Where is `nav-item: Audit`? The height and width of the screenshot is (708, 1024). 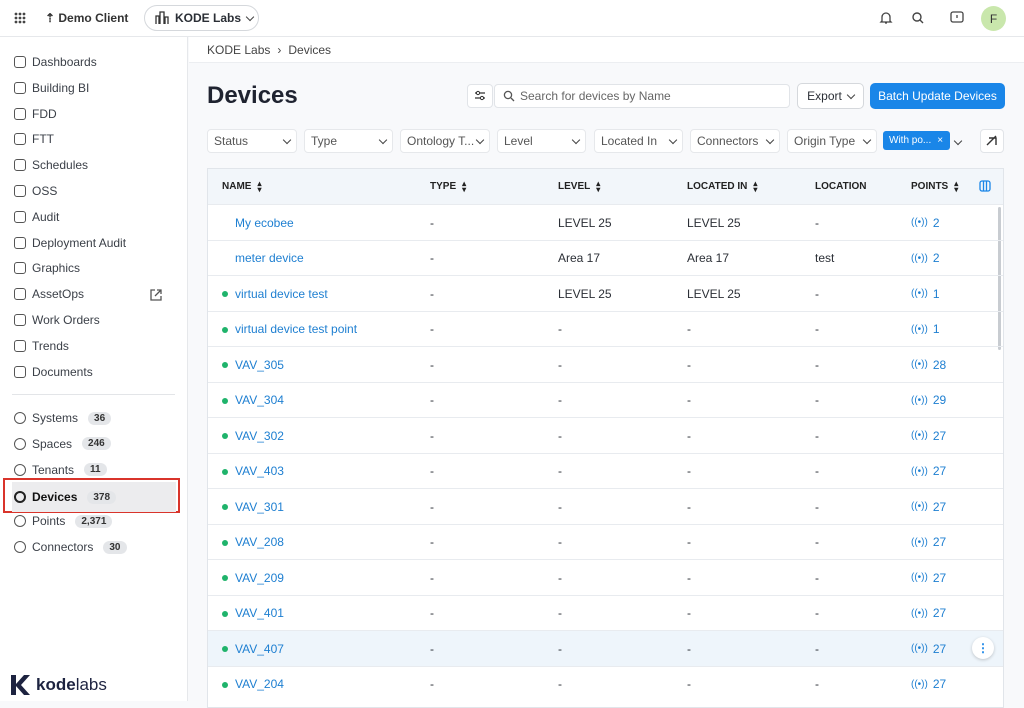
nav-item: Audit is located at coordinates (36, 217).